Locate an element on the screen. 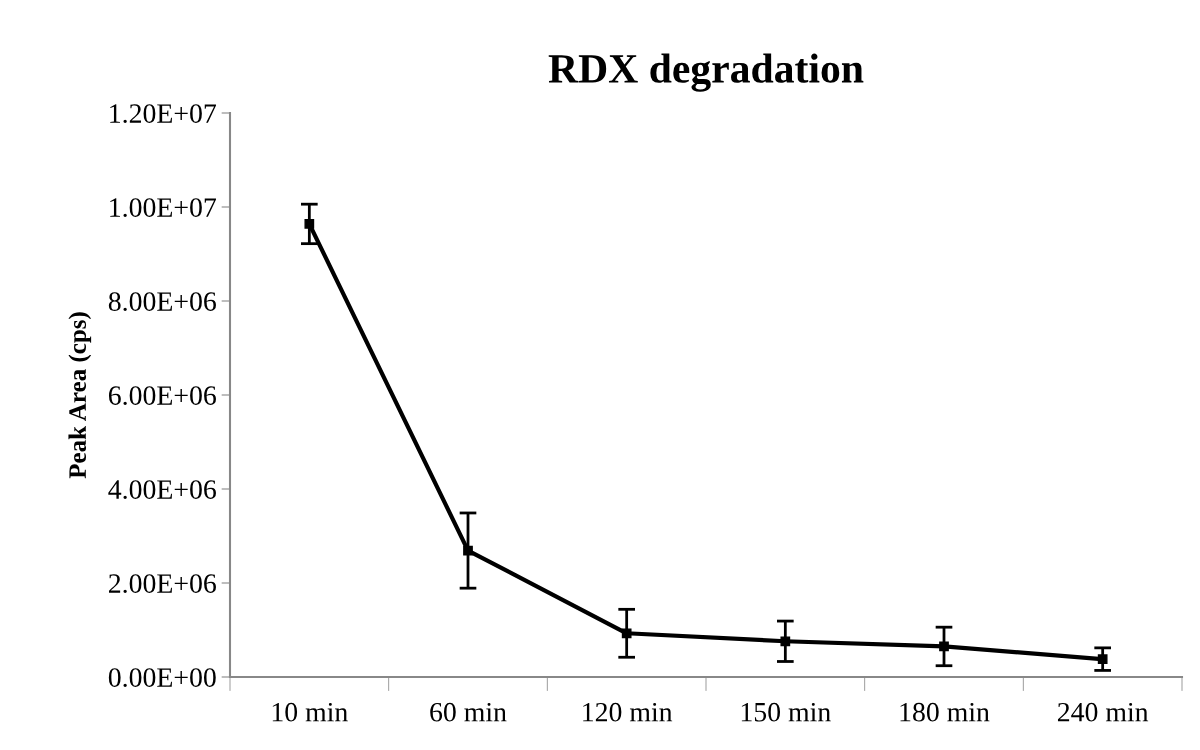 This screenshot has height=750, width=1200. x-tick-label: 240 min is located at coordinates (1103, 712).